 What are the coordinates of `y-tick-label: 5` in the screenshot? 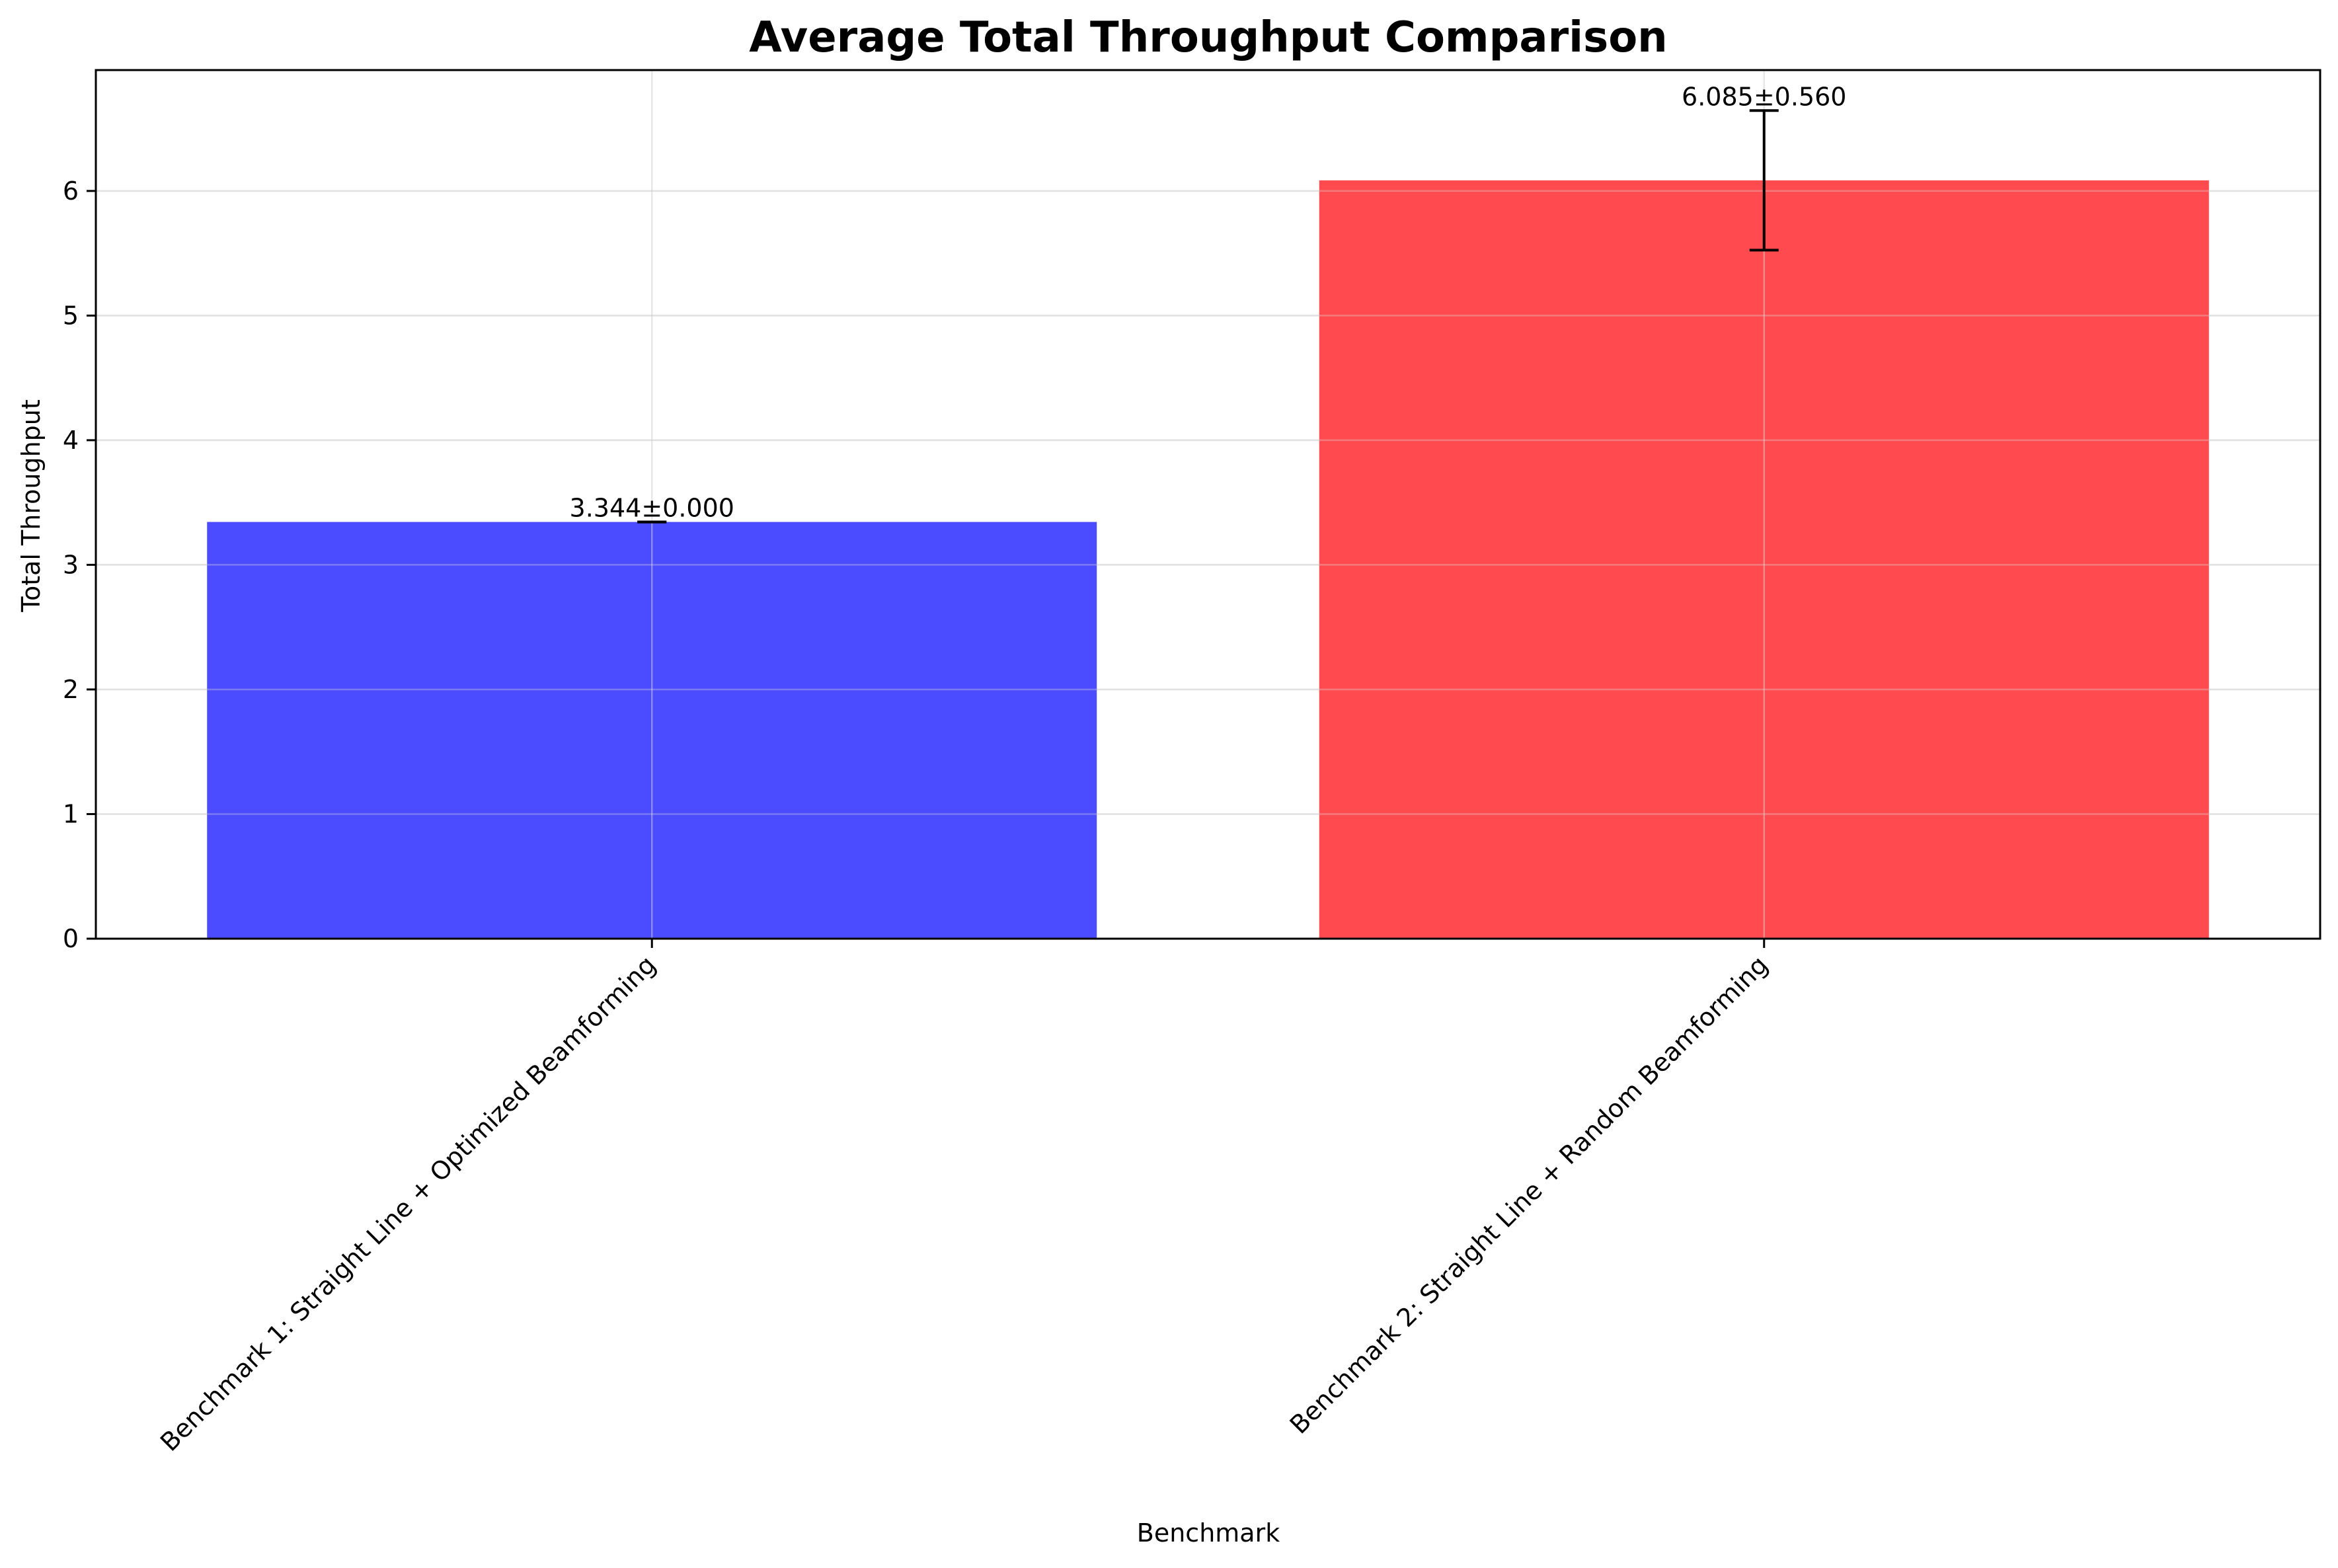 It's located at (71, 315).